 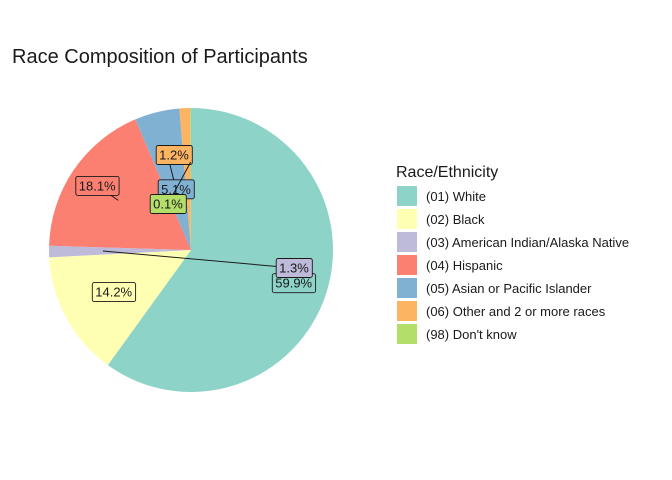 I want to click on pie-slice-06-other-and-2-or-more-races, so click(x=185, y=179).